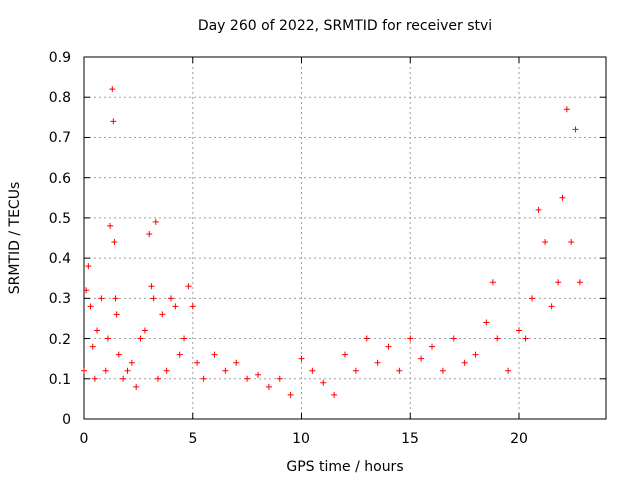  What do you see at coordinates (60, 58) in the screenshot?
I see `y-tick-label-0.9: 0.9` at bounding box center [60, 58].